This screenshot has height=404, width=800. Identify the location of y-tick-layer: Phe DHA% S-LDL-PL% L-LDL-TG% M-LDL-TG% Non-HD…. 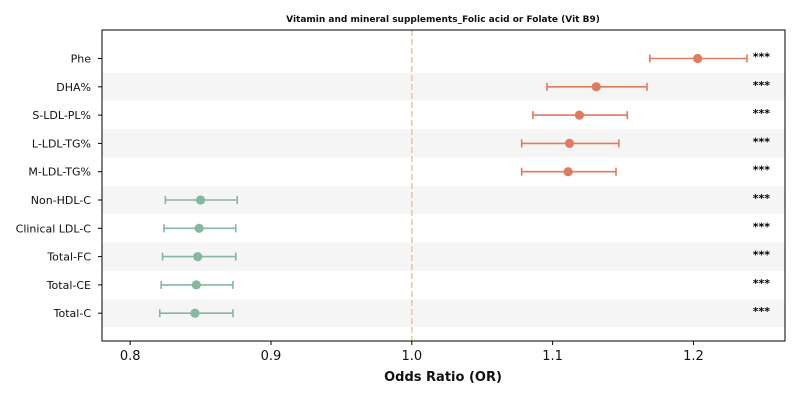
(59, 186).